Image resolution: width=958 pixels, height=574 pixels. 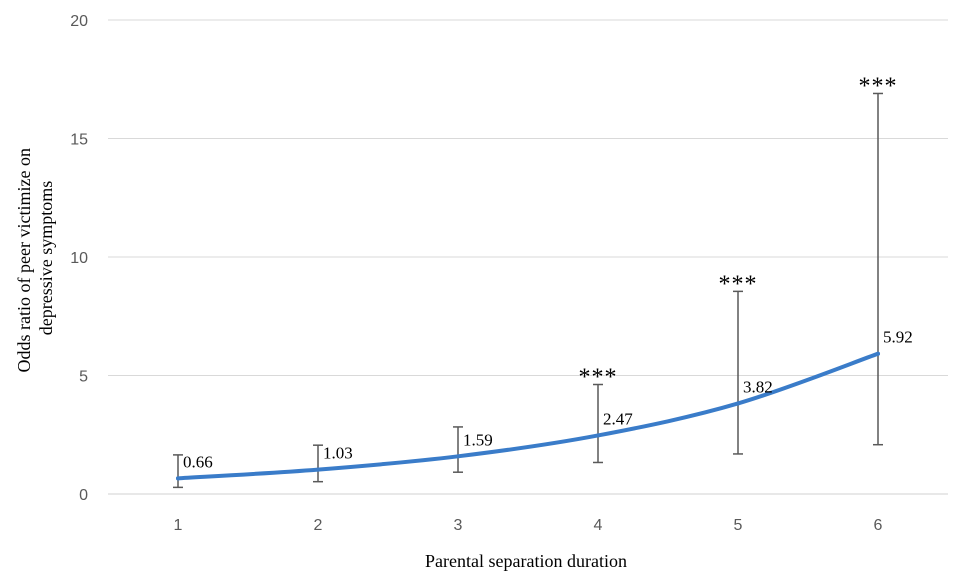 What do you see at coordinates (79, 258) in the screenshot?
I see `y-tick-label: 10` at bounding box center [79, 258].